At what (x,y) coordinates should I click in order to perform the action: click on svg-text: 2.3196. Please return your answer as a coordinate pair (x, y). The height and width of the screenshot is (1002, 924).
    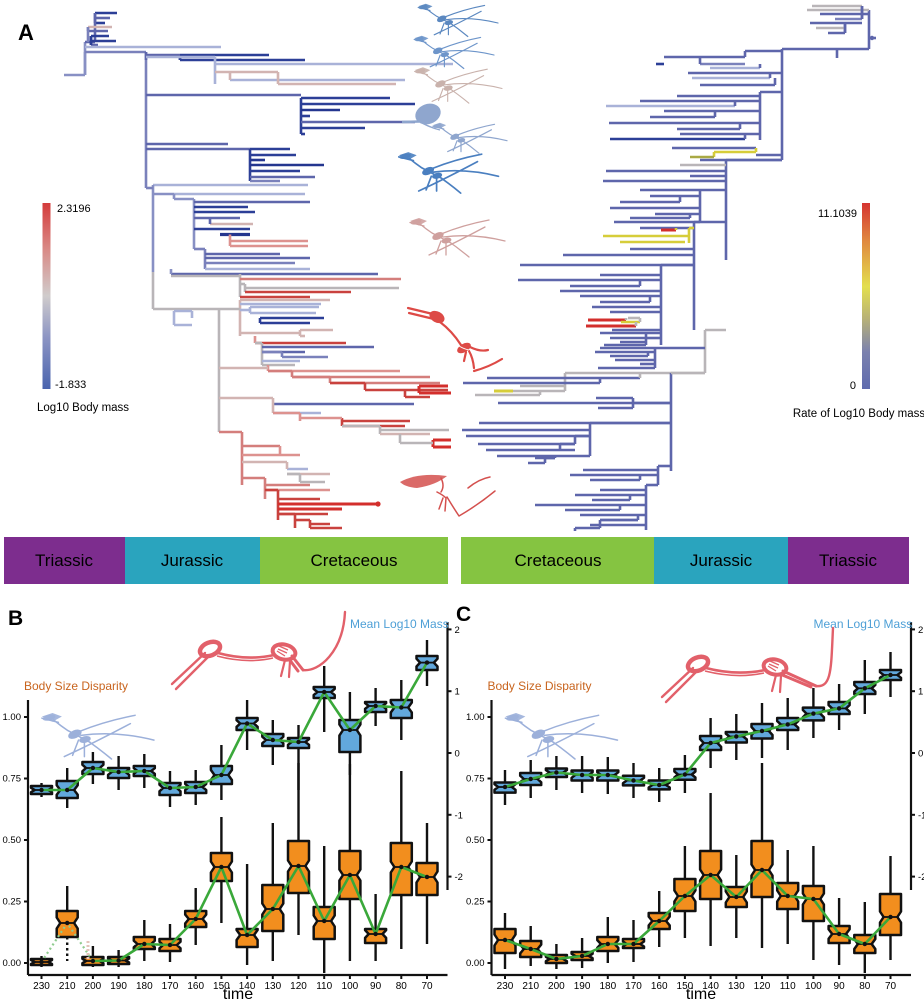
    Looking at the image, I should click on (74, 209).